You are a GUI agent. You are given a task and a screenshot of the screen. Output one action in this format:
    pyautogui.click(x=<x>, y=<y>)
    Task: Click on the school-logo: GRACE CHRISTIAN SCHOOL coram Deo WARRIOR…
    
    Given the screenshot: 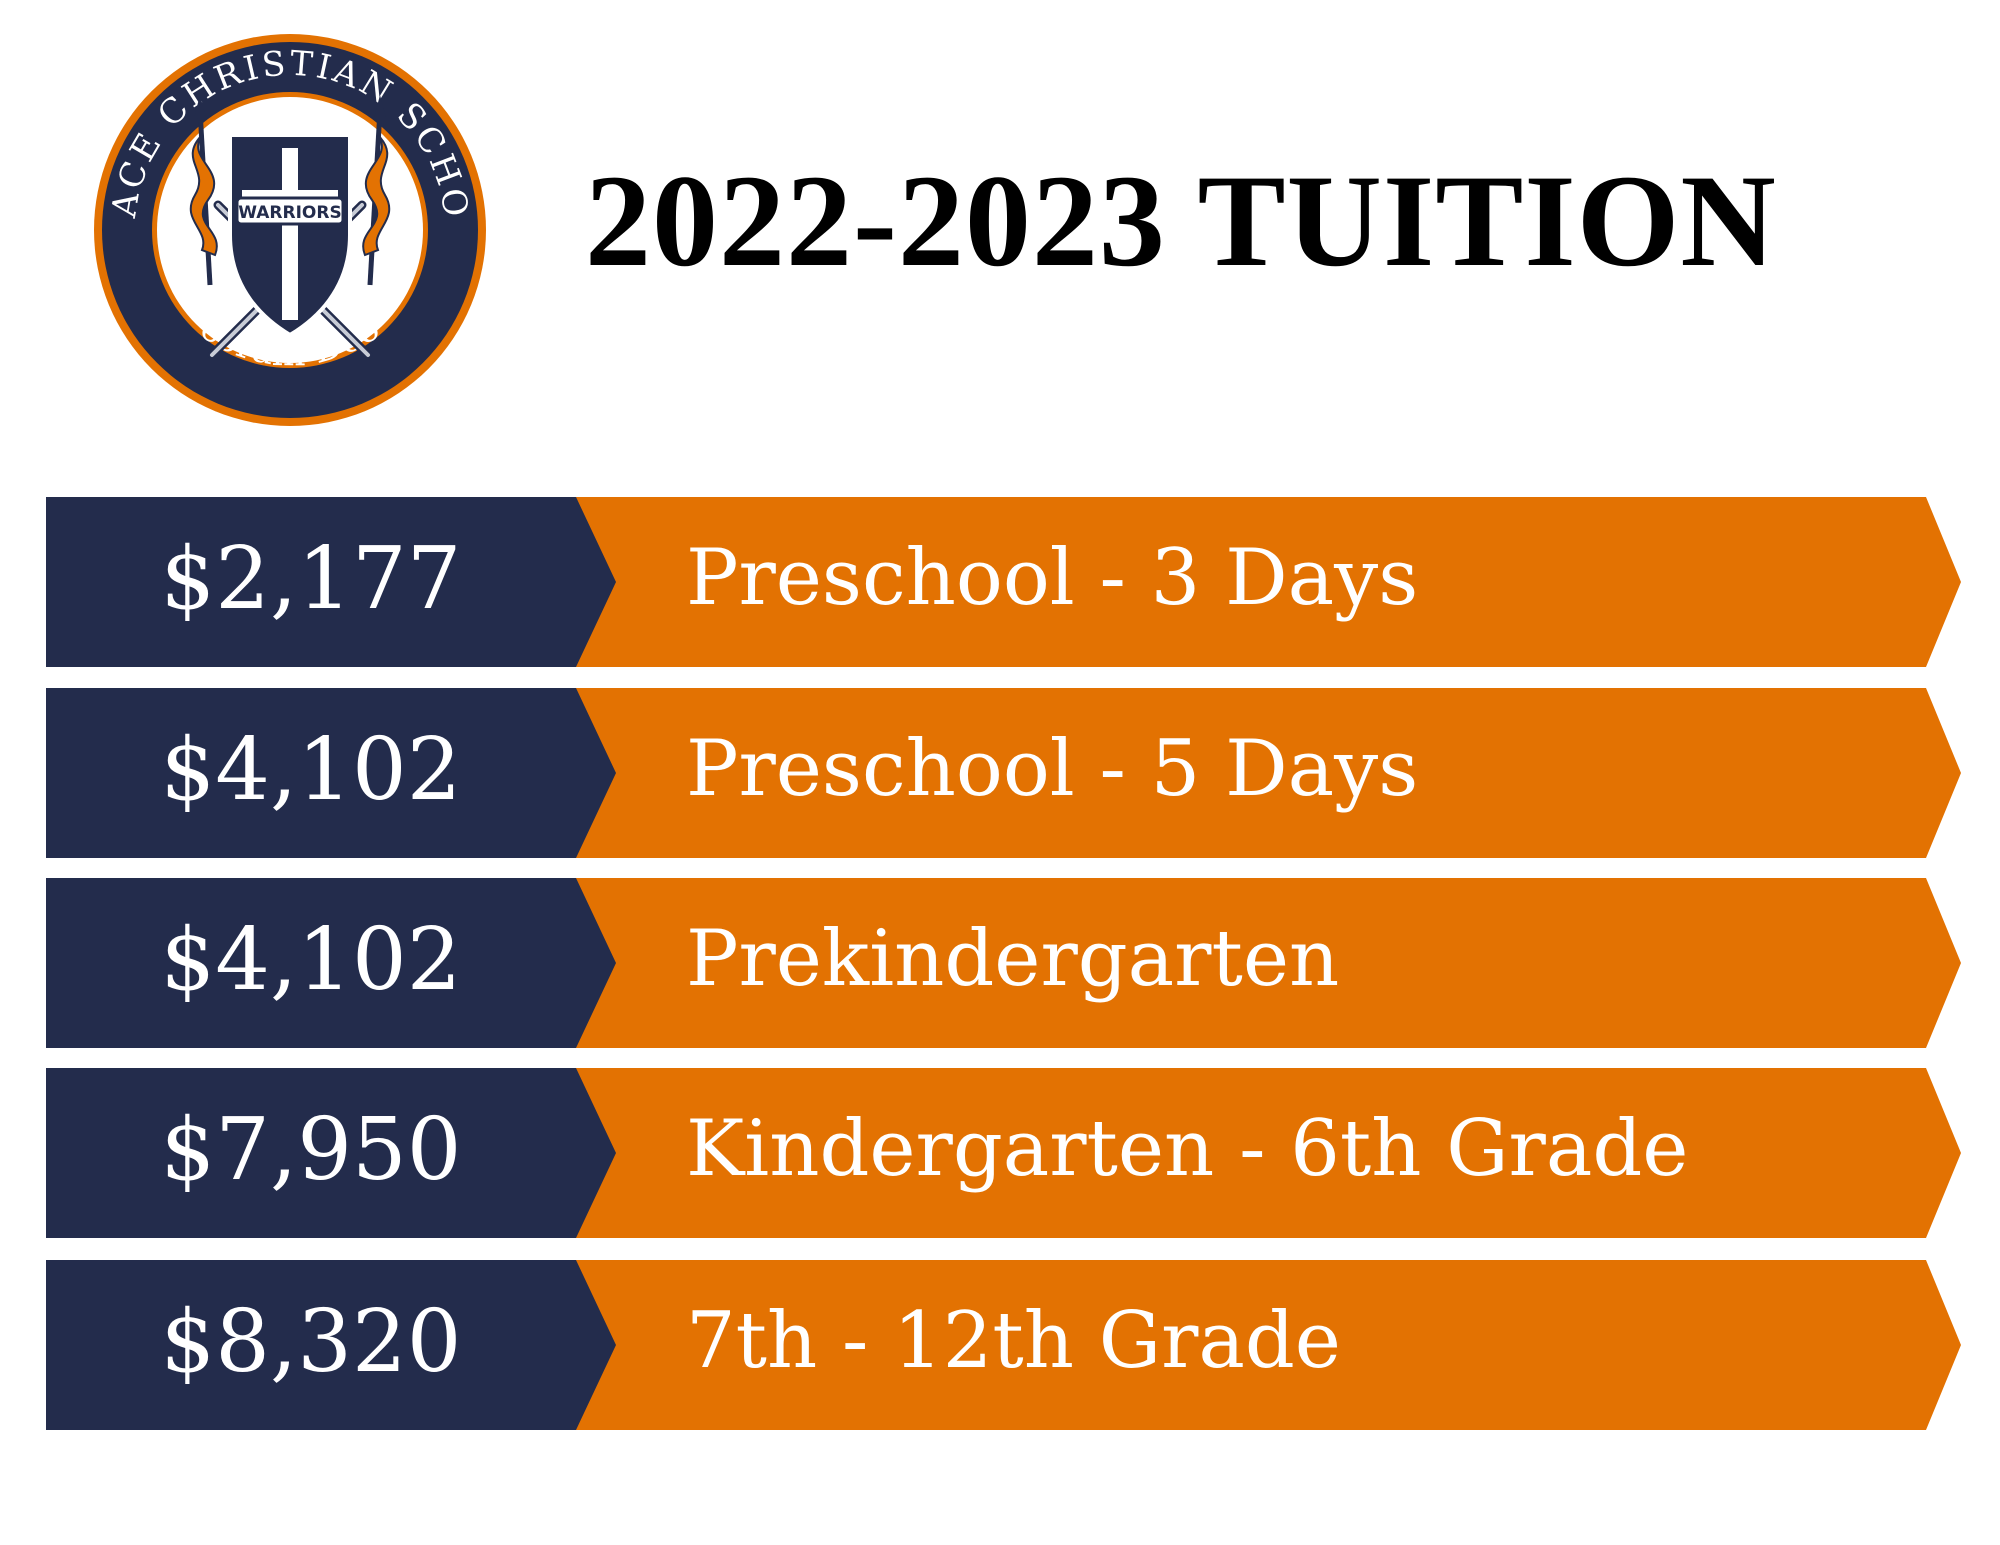 What is the action you would take?
    pyautogui.click(x=288, y=228)
    